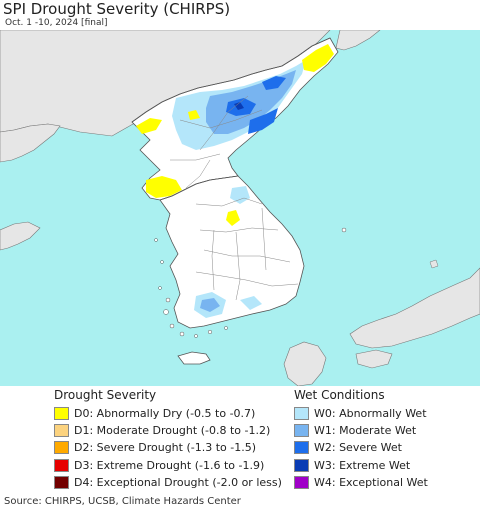 The width and height of the screenshot is (480, 510). I want to click on legend-label-w3: W3: Extreme Wet, so click(362, 465).